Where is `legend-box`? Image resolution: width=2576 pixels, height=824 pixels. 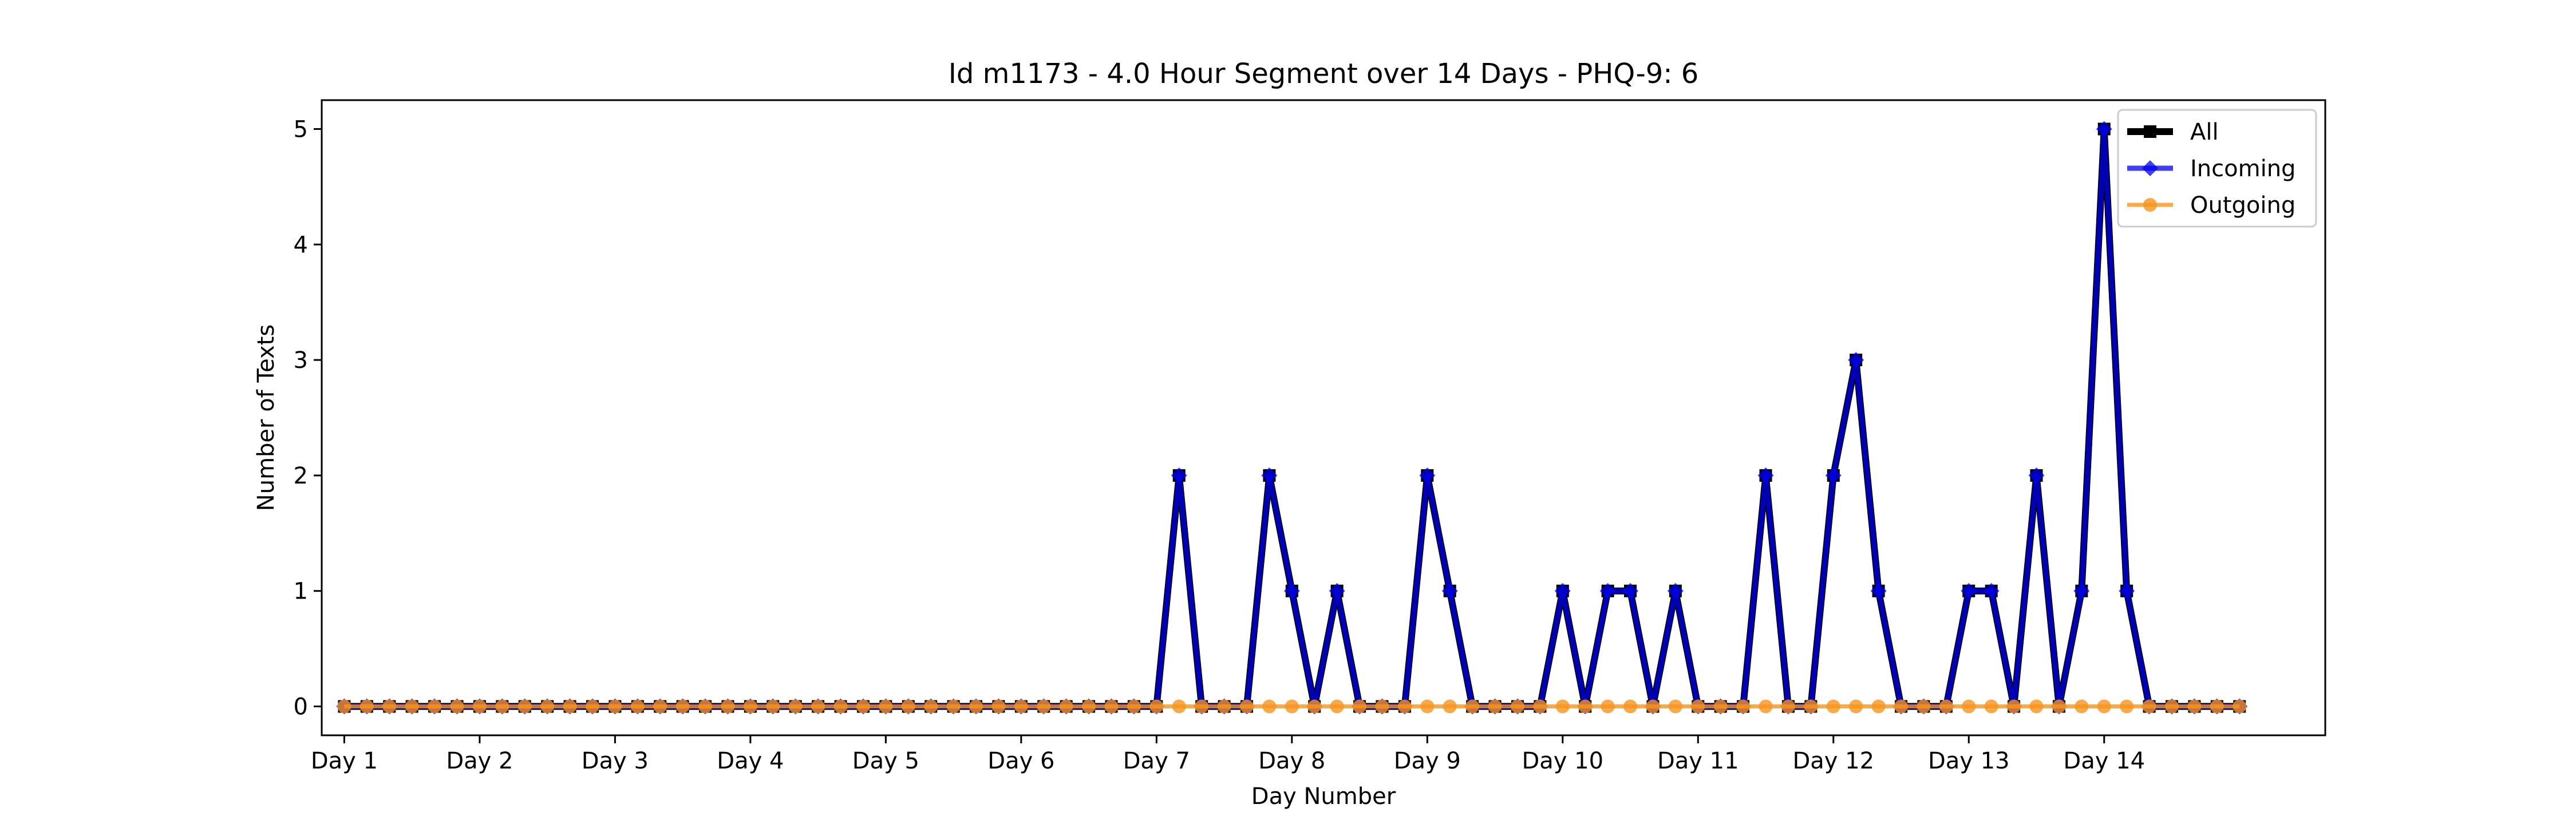
legend-box is located at coordinates (2217, 168).